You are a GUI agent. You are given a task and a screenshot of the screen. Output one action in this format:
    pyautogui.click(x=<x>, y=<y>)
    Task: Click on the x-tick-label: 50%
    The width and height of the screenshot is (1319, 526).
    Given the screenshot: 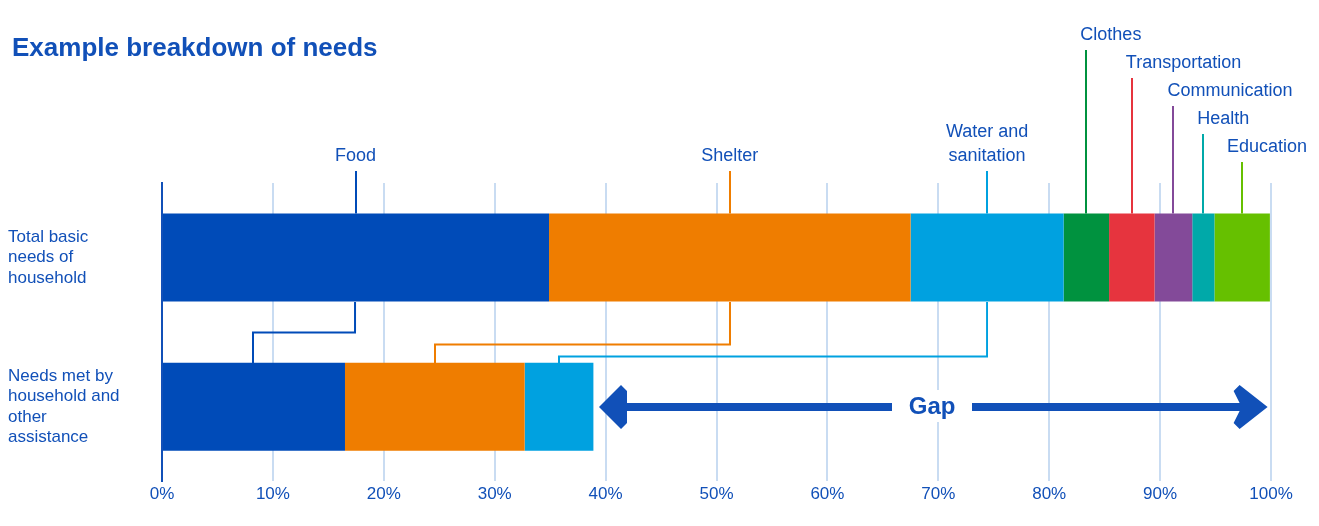 What is the action you would take?
    pyautogui.click(x=716, y=494)
    